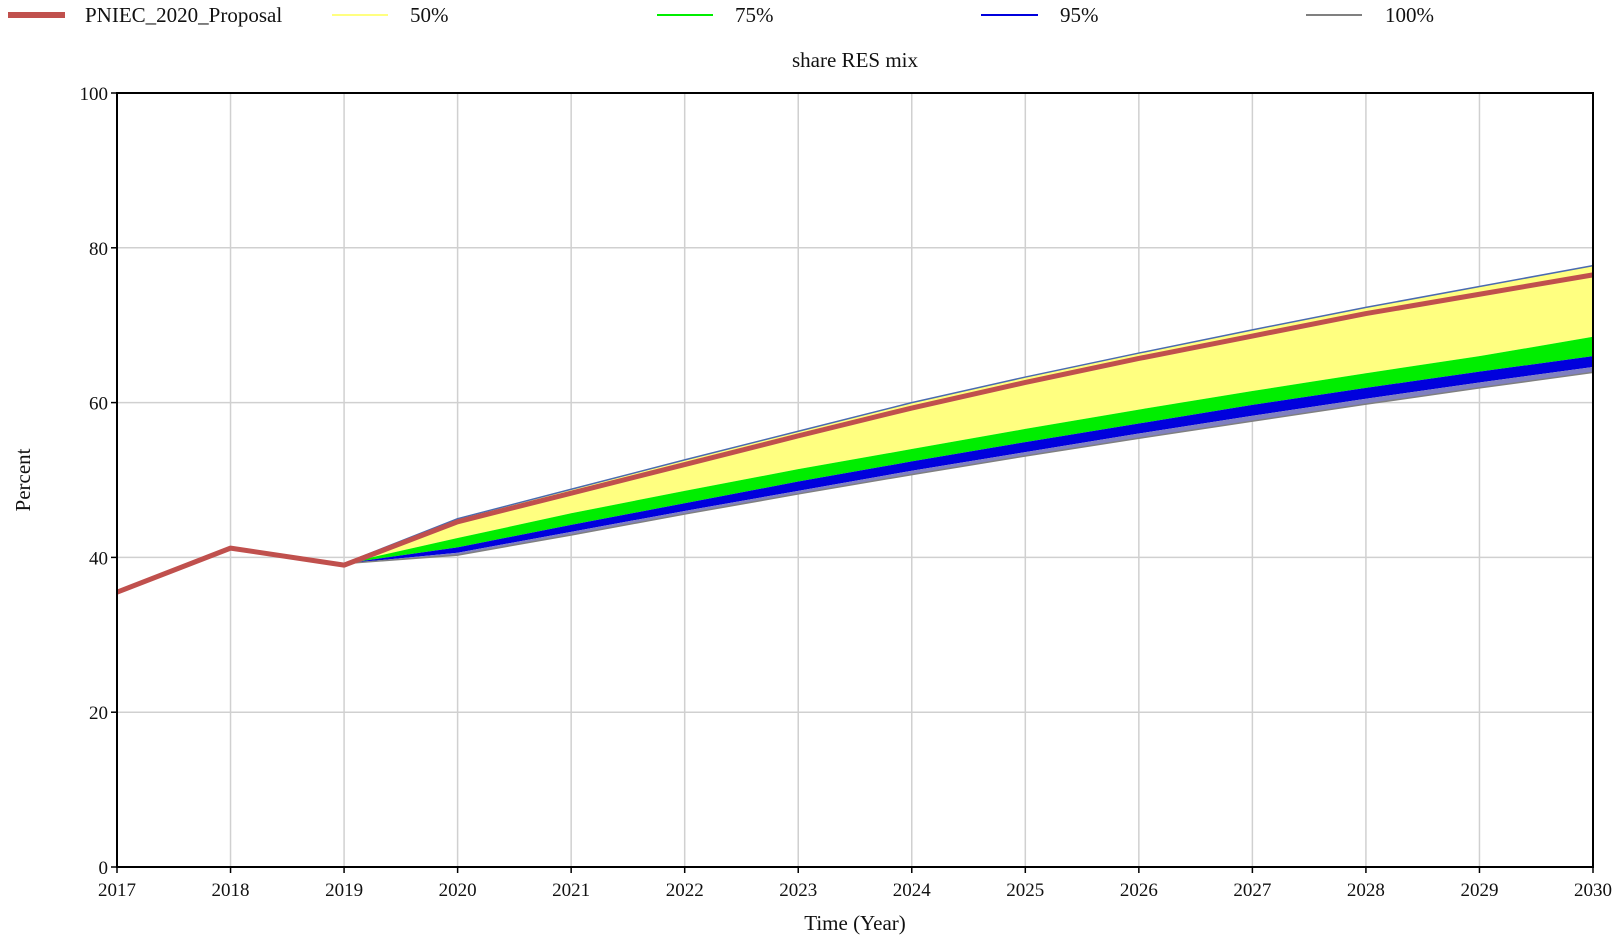 This screenshot has width=1620, height=941. I want to click on y-tick-label-40: 40, so click(98, 558).